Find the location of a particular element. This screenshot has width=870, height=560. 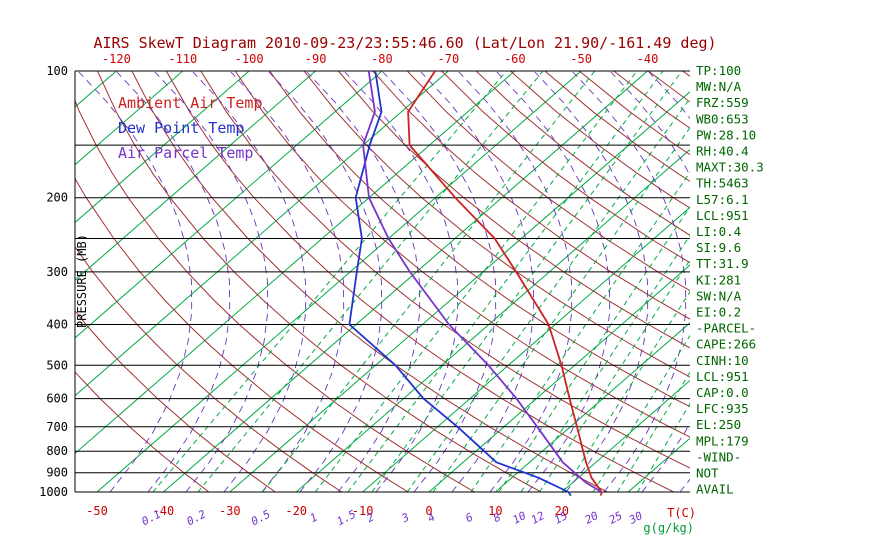

top-temp-tick: -90 is located at coordinates (316, 59).